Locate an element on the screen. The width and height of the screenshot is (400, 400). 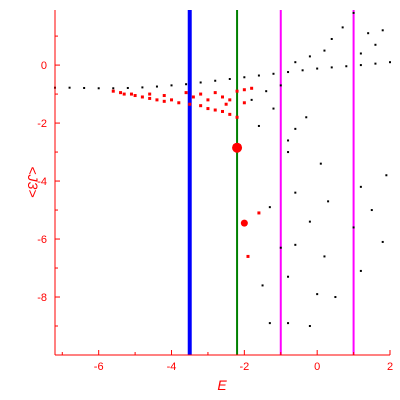
x-axis-ticks: -6 -4 -2 0 2 is located at coordinates (227, 361).